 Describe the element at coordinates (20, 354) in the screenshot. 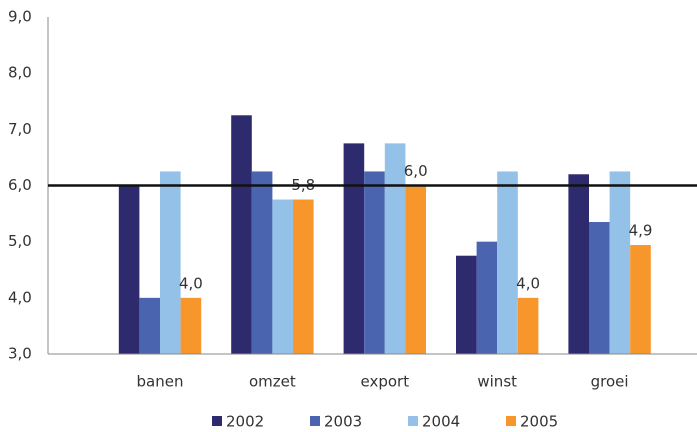

I see `y-tick-label: 3,0` at that location.